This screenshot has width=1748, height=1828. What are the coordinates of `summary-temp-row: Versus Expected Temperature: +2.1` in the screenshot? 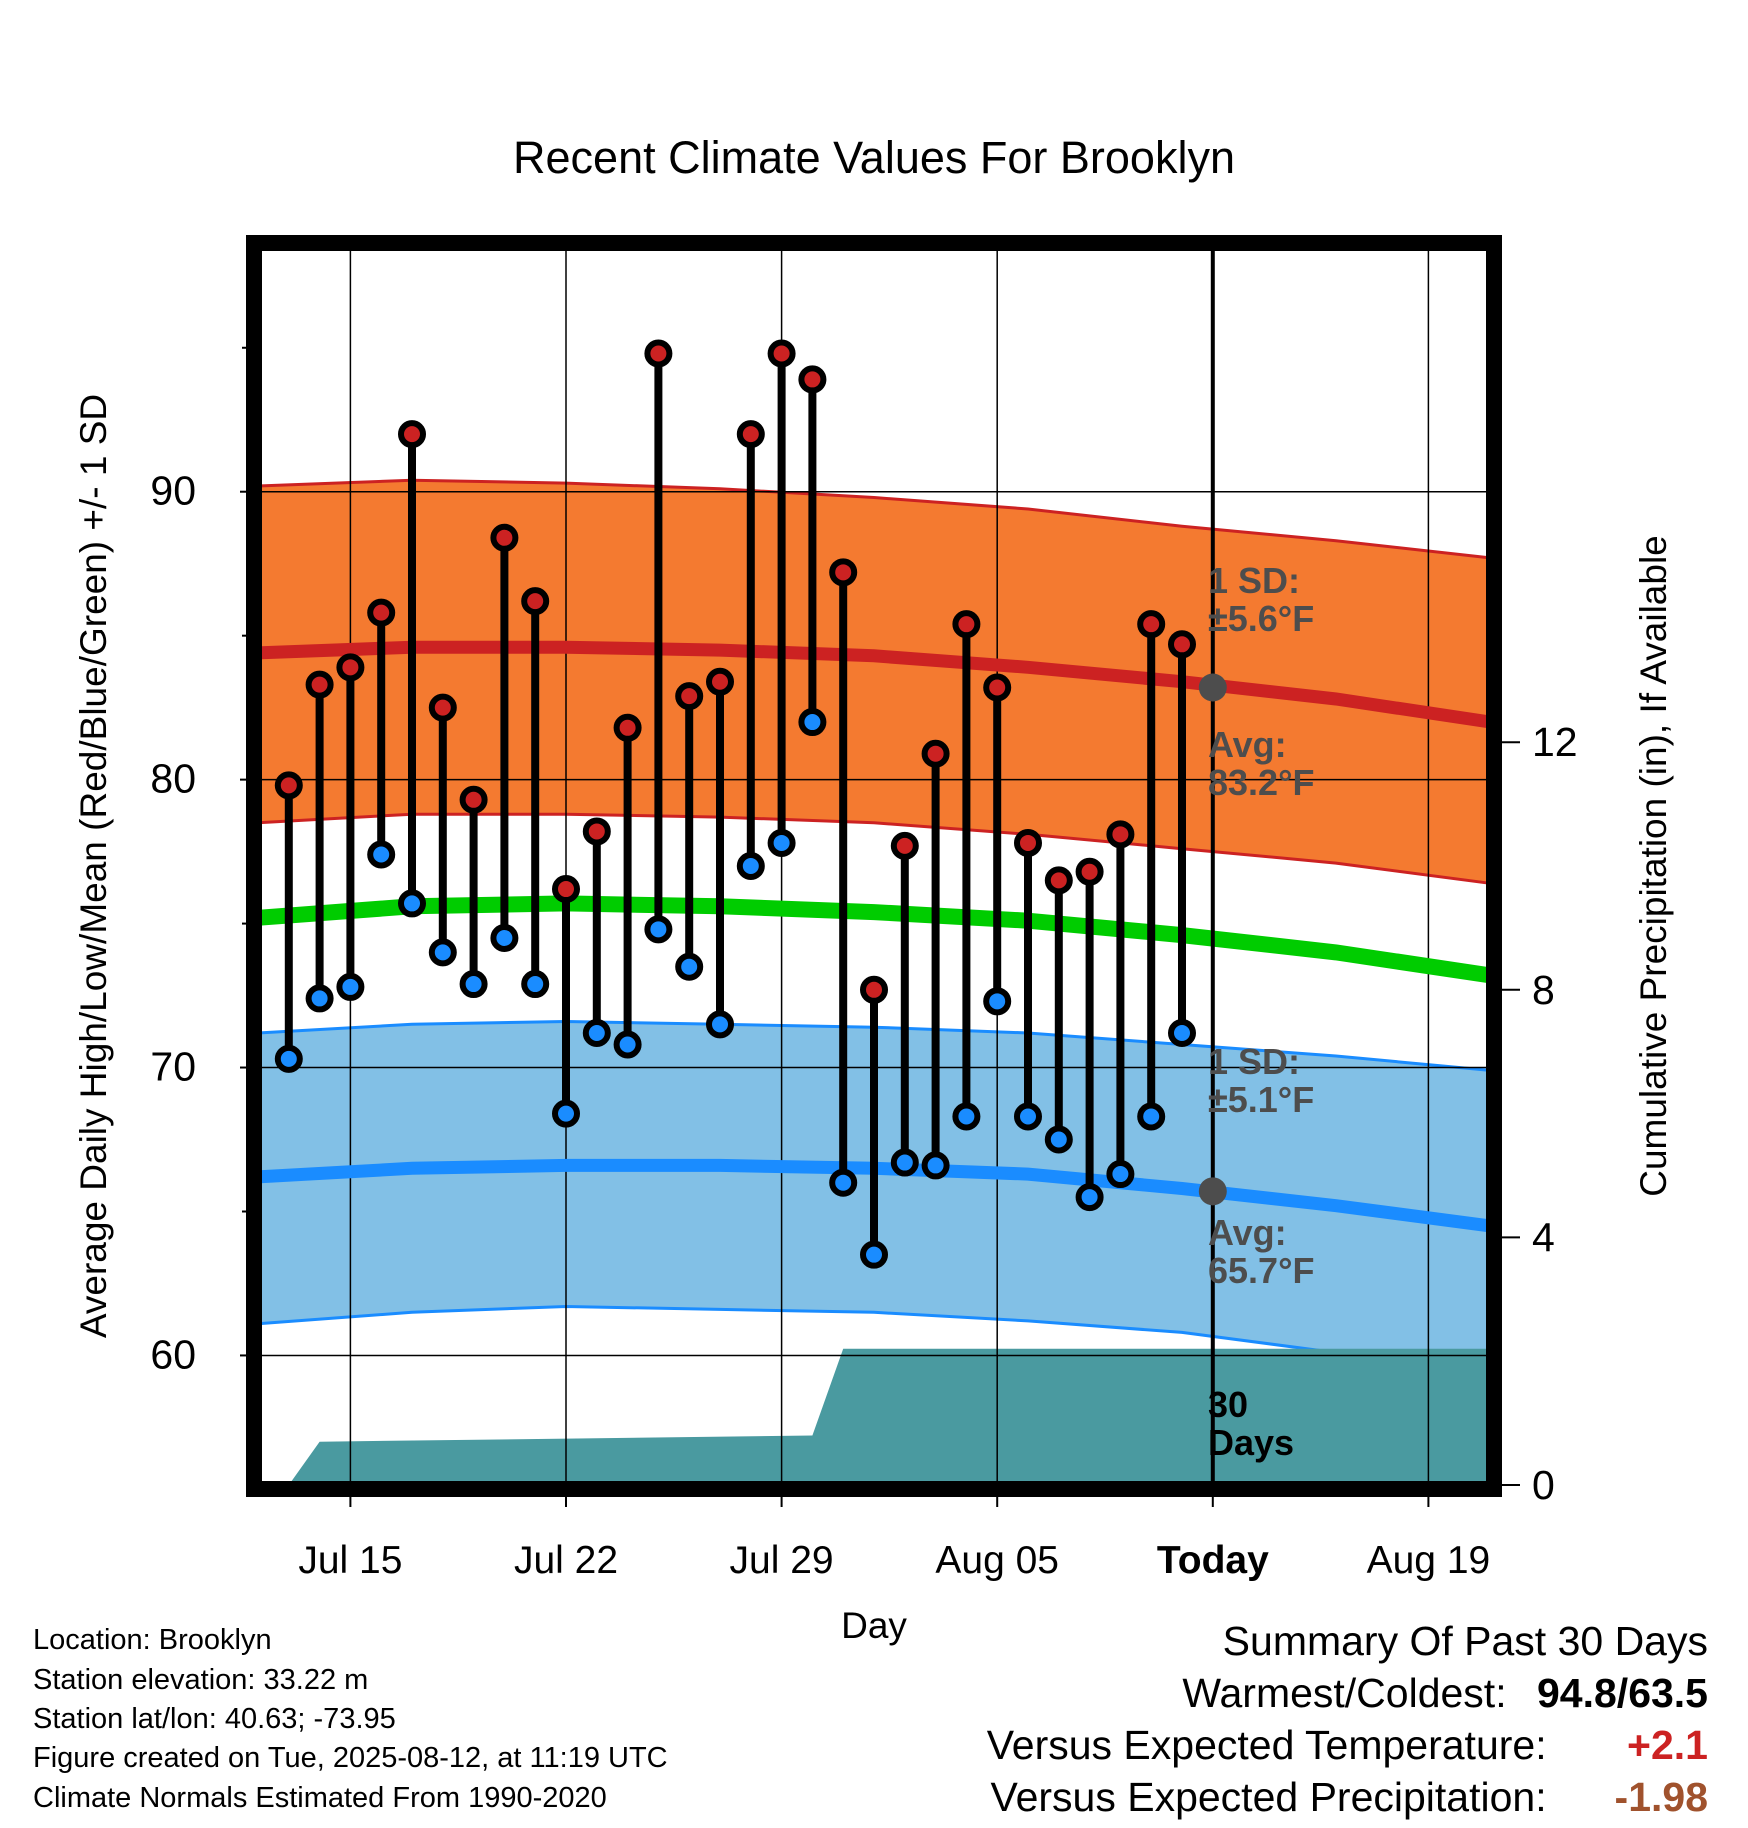 It's located at (1347, 1745).